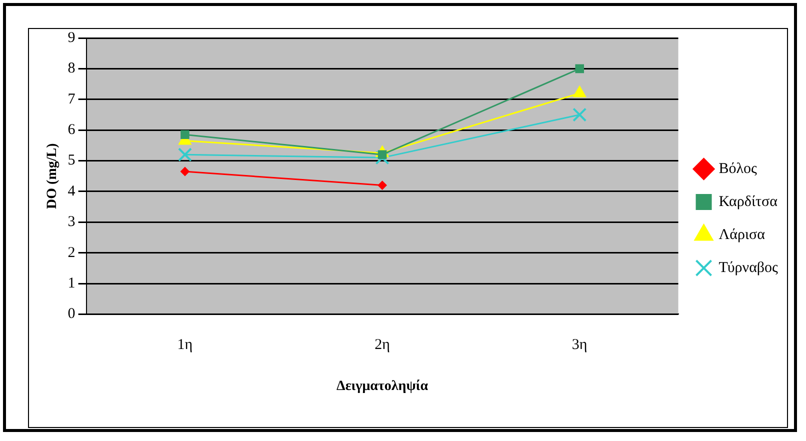 This screenshot has width=806, height=441. Describe the element at coordinates (382, 386) in the screenshot. I see `x-axis-title: Δειγματοληψία` at that location.